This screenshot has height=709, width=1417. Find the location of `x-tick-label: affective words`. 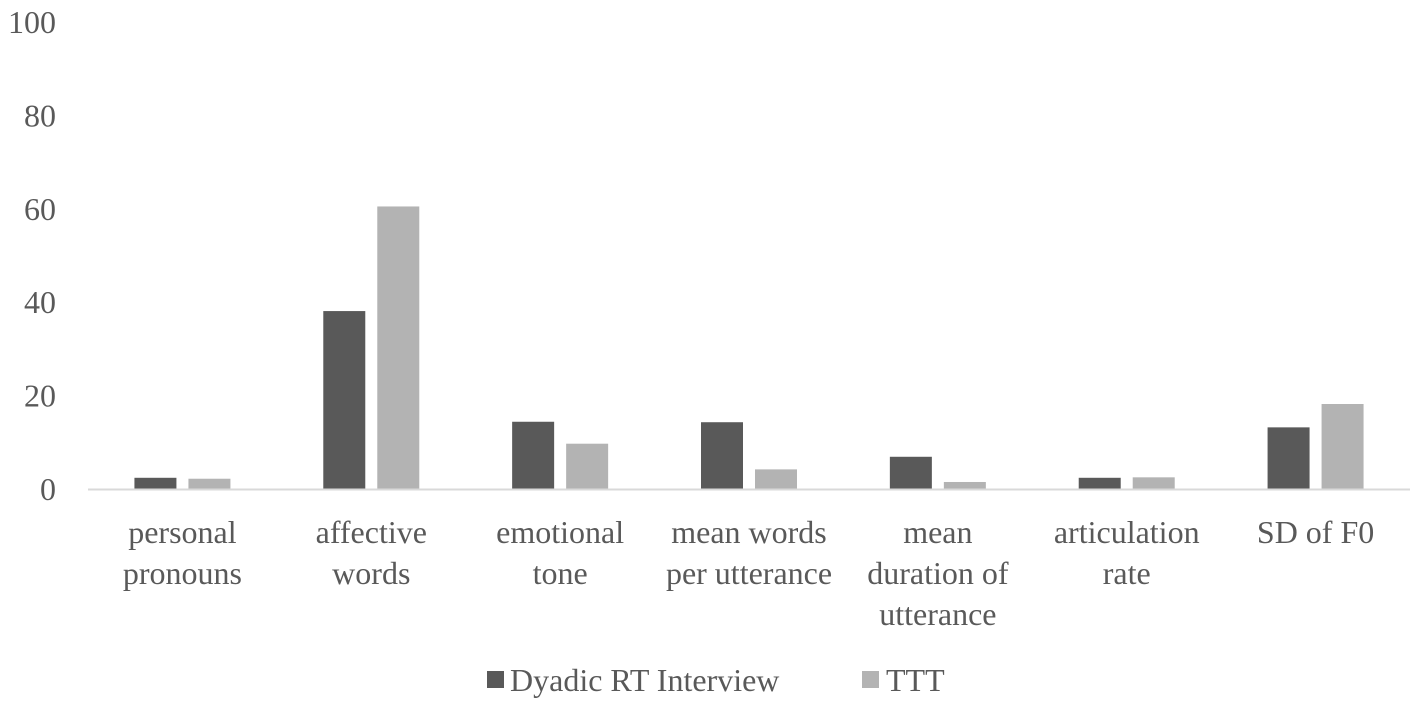

x-tick-label: affective words is located at coordinates (371, 552).